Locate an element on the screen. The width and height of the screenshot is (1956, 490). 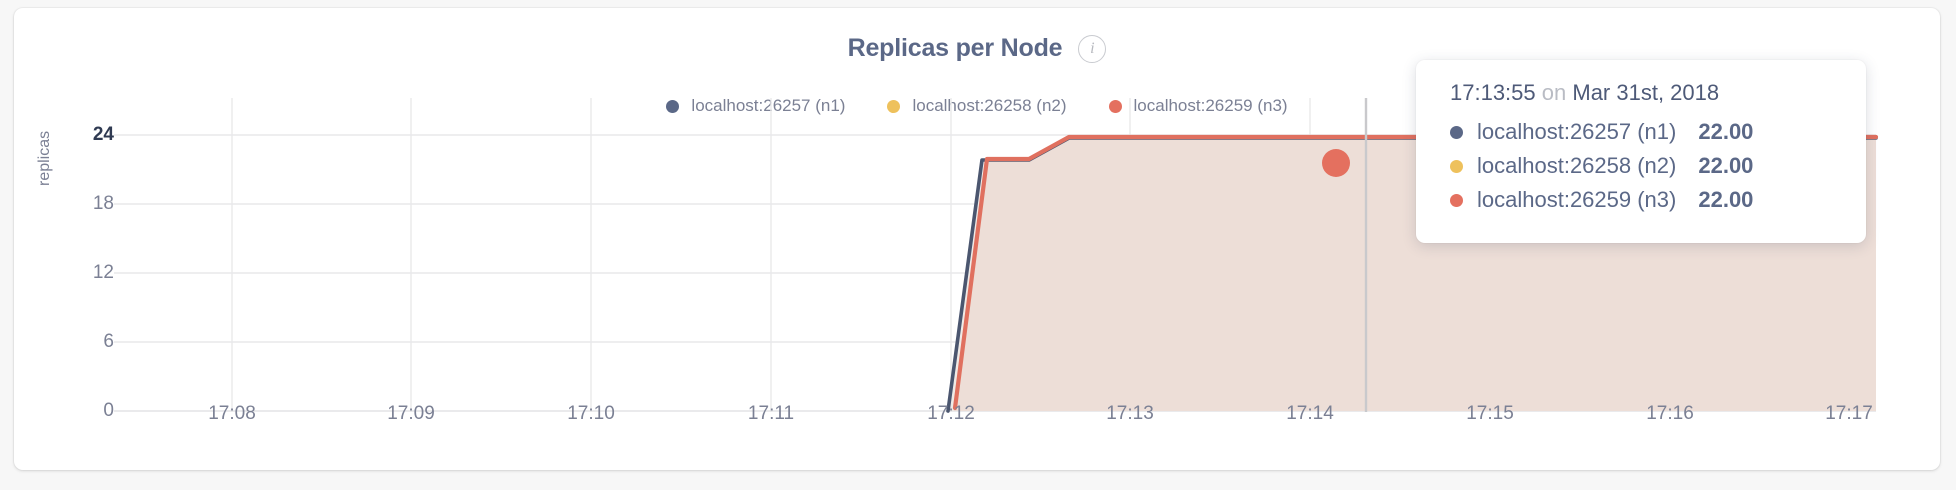
tooltip-row: localhost:26259 (n3) 22.00 is located at coordinates (1641, 200).